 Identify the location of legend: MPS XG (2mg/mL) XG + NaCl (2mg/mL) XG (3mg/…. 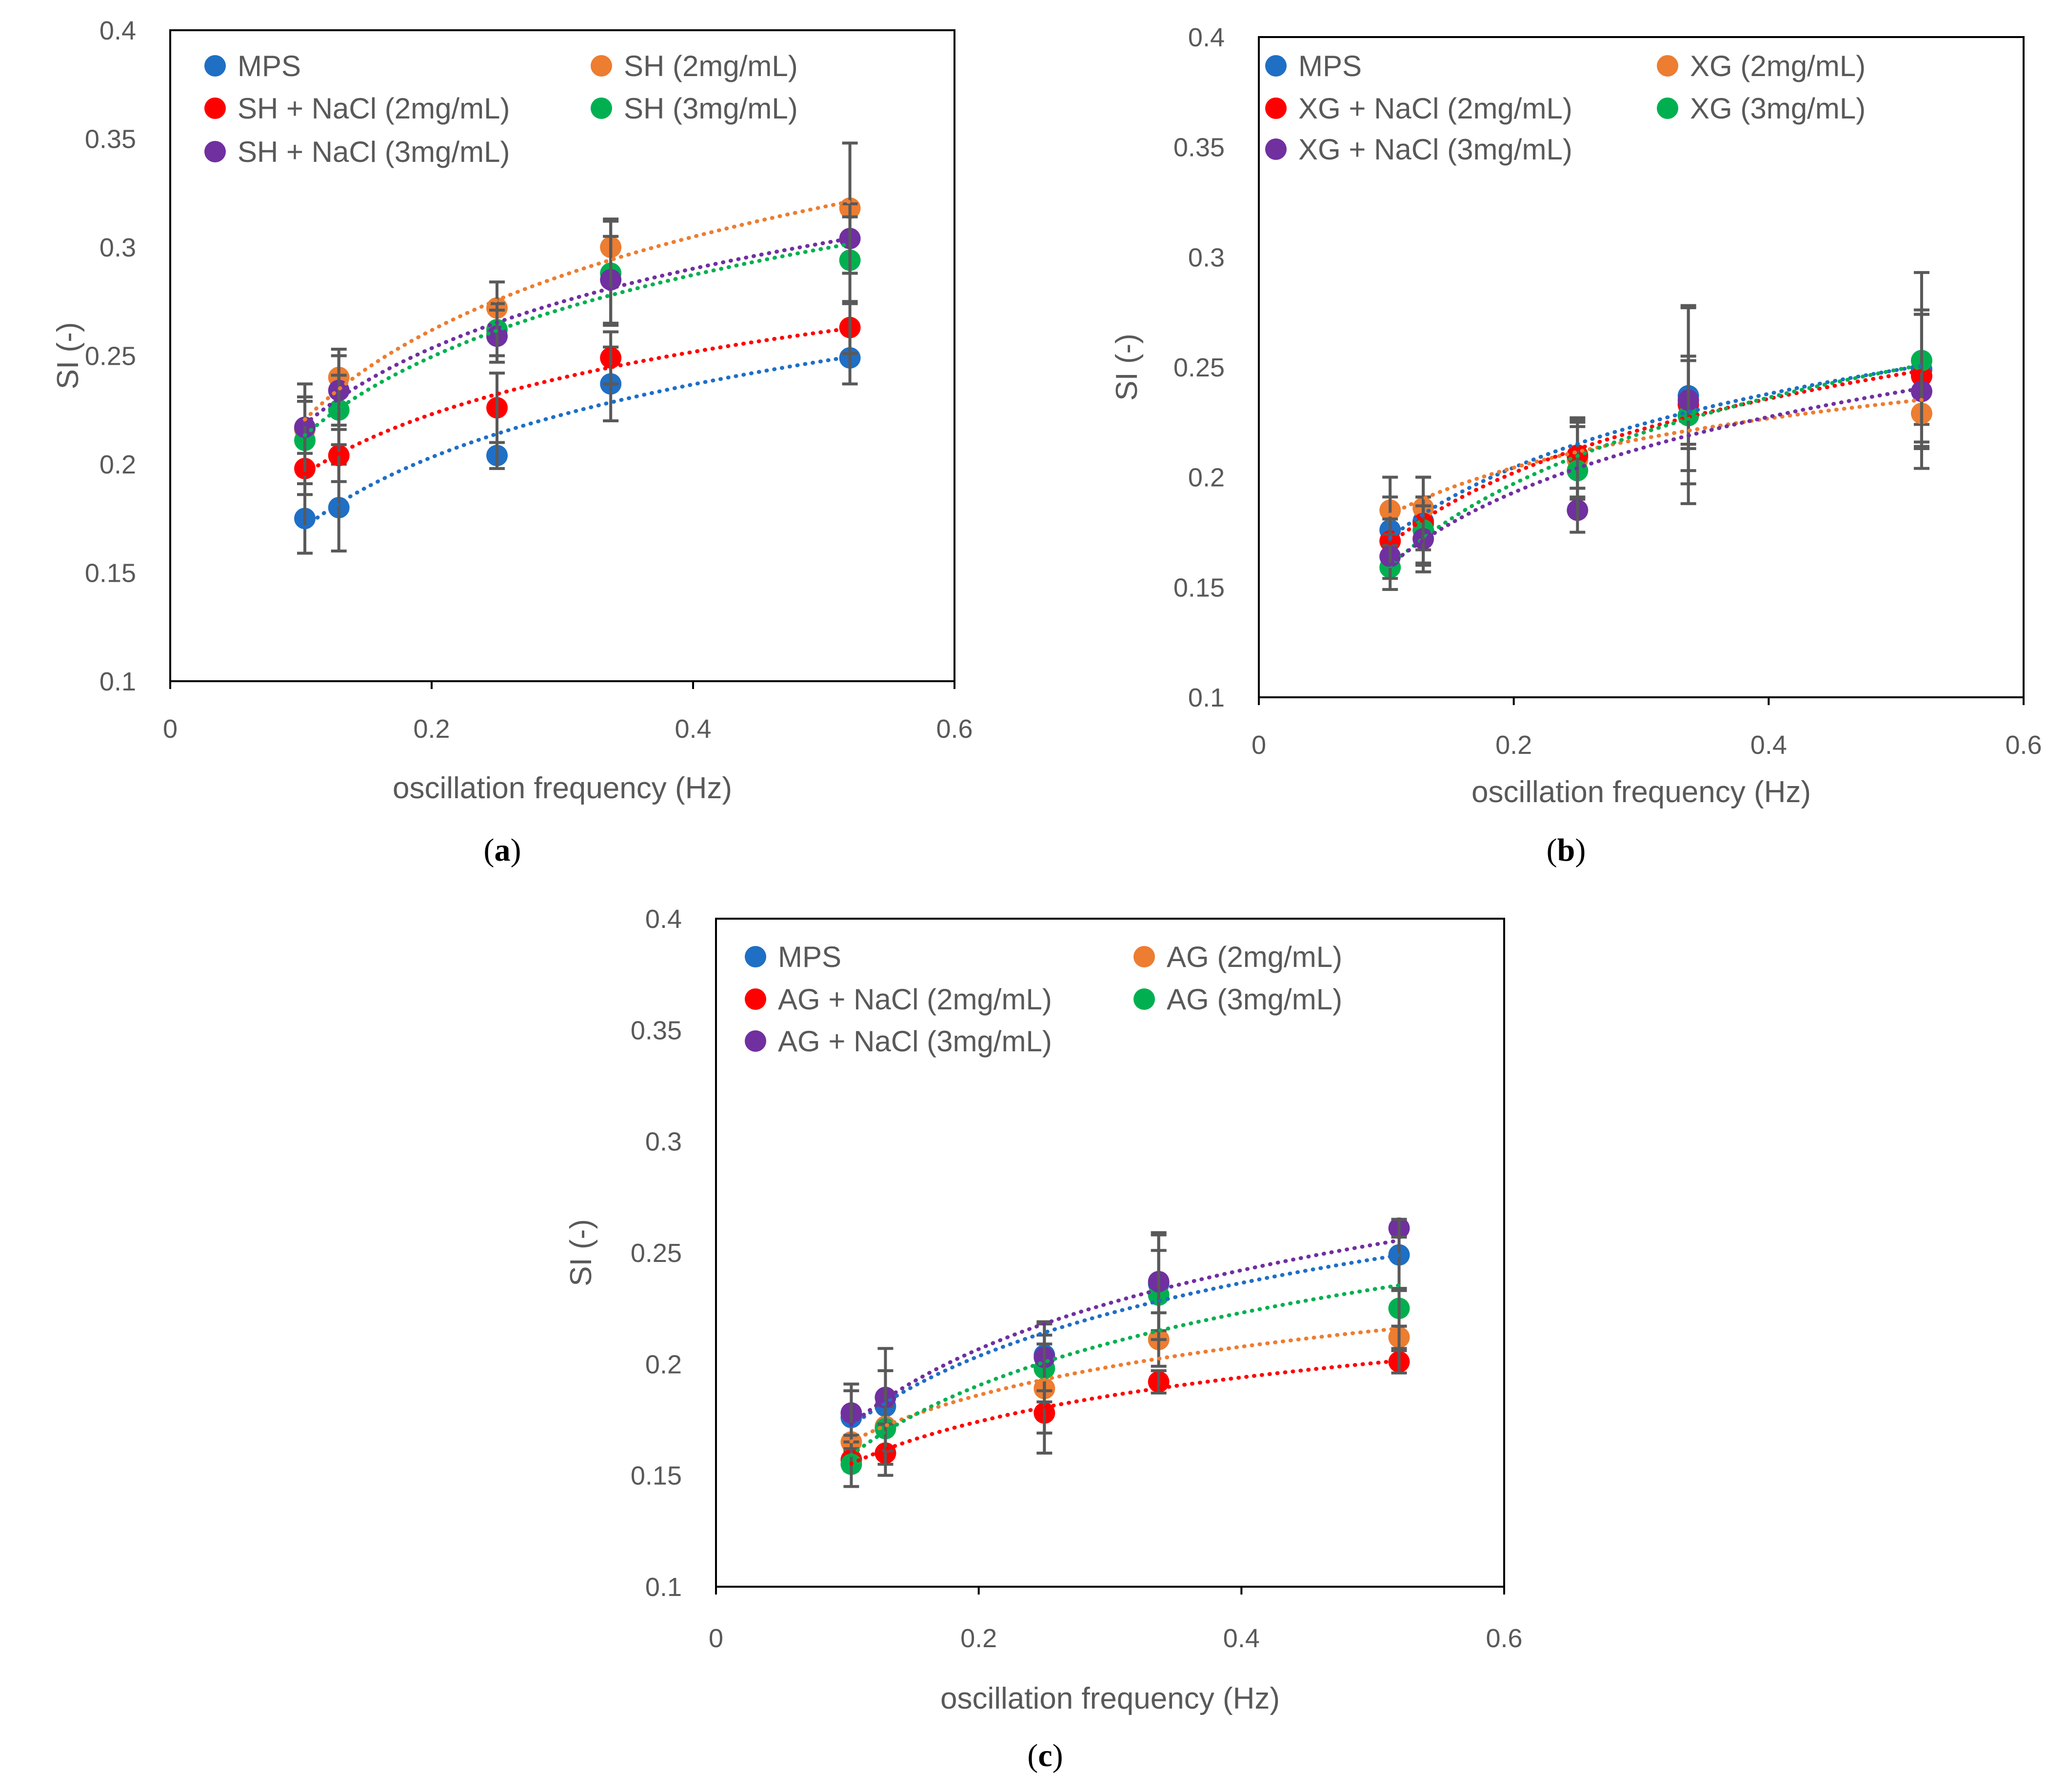
(1566, 108).